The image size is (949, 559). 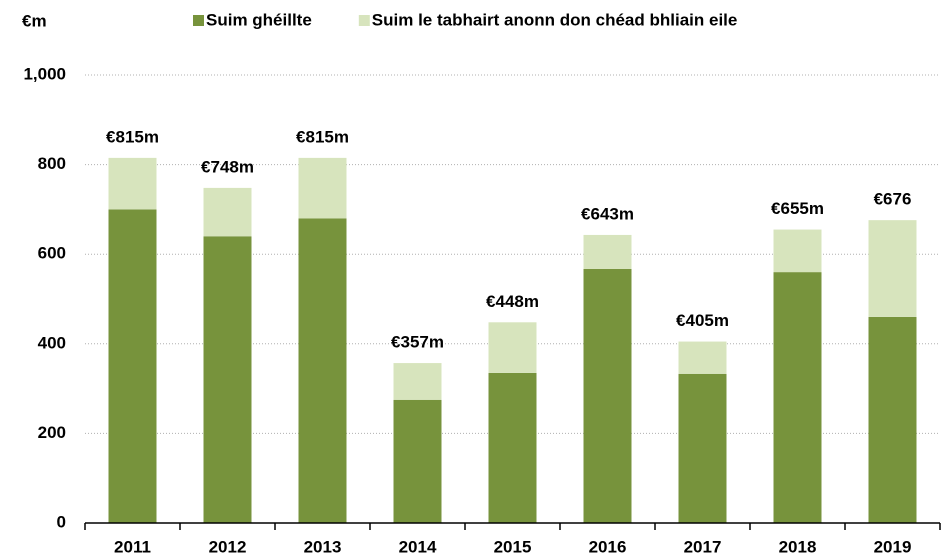 I want to click on total-label: €748m, so click(x=227, y=166).